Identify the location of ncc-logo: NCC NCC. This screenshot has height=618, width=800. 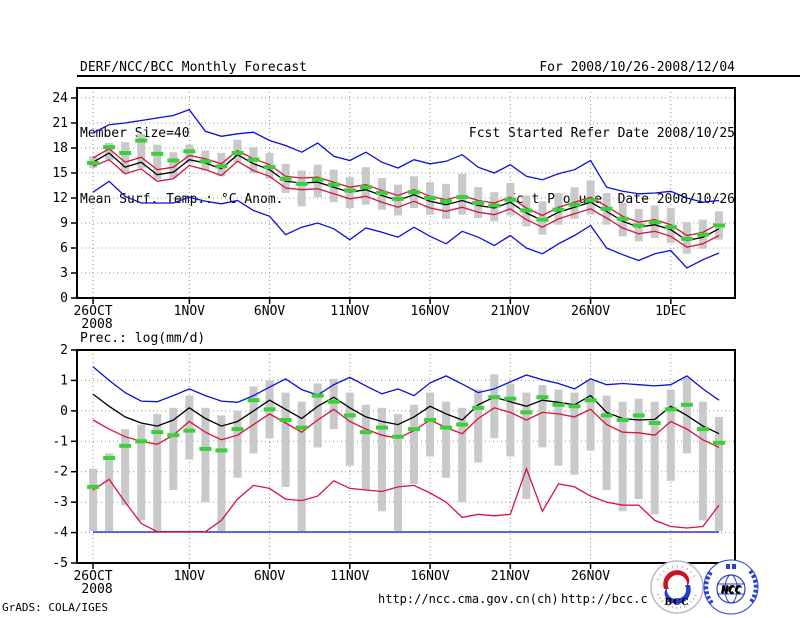
(731, 587).